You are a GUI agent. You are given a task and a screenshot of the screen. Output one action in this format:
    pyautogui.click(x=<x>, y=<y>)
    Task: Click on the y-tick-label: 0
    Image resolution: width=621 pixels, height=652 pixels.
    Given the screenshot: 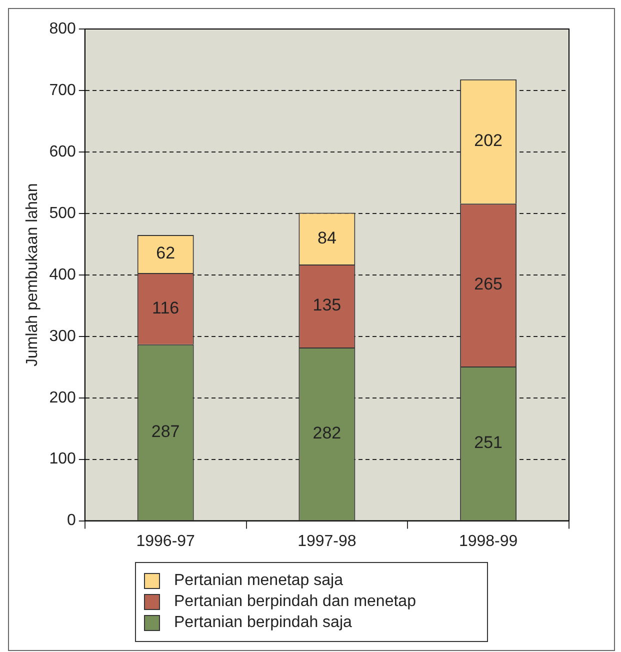 What is the action you would take?
    pyautogui.click(x=71, y=521)
    